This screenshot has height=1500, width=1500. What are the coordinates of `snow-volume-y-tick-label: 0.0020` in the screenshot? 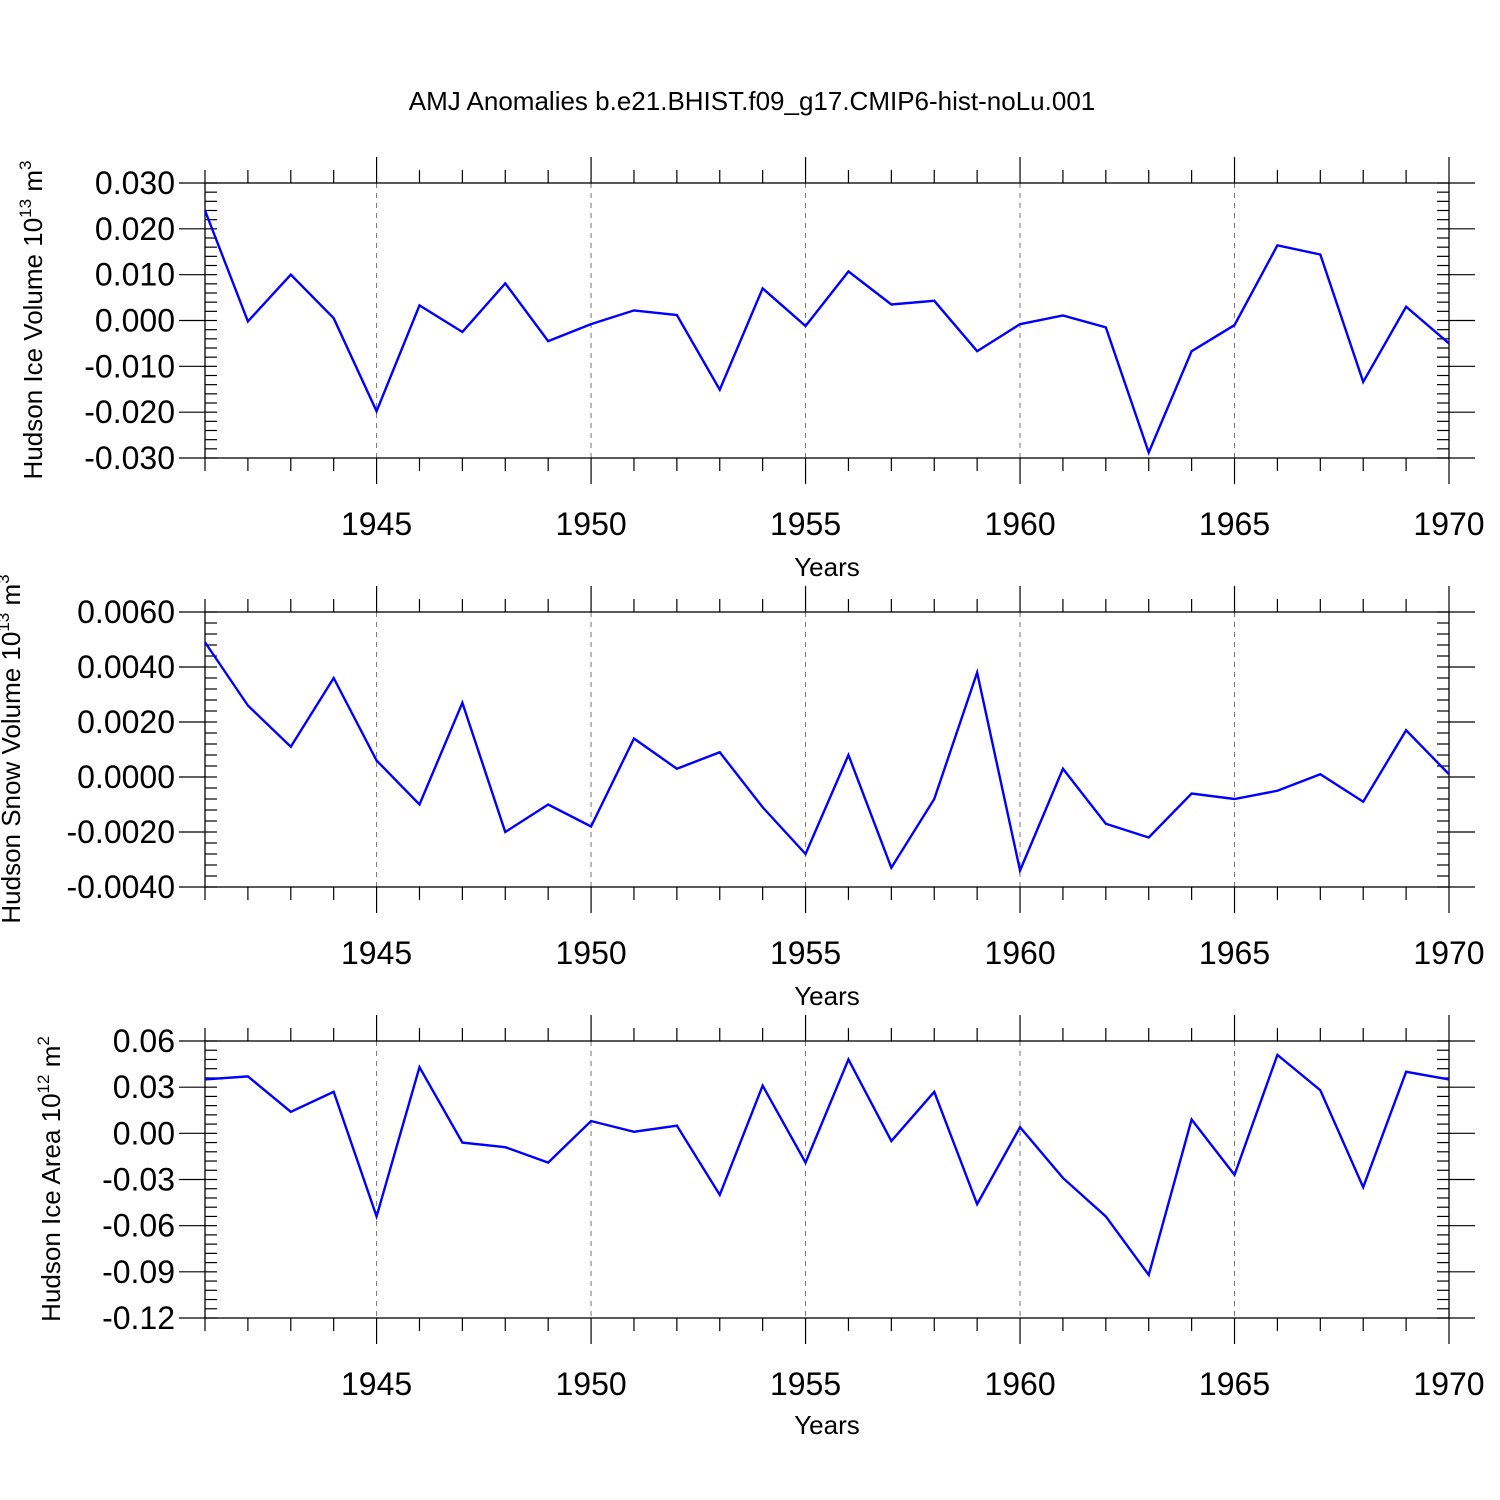 It's located at (126, 722).